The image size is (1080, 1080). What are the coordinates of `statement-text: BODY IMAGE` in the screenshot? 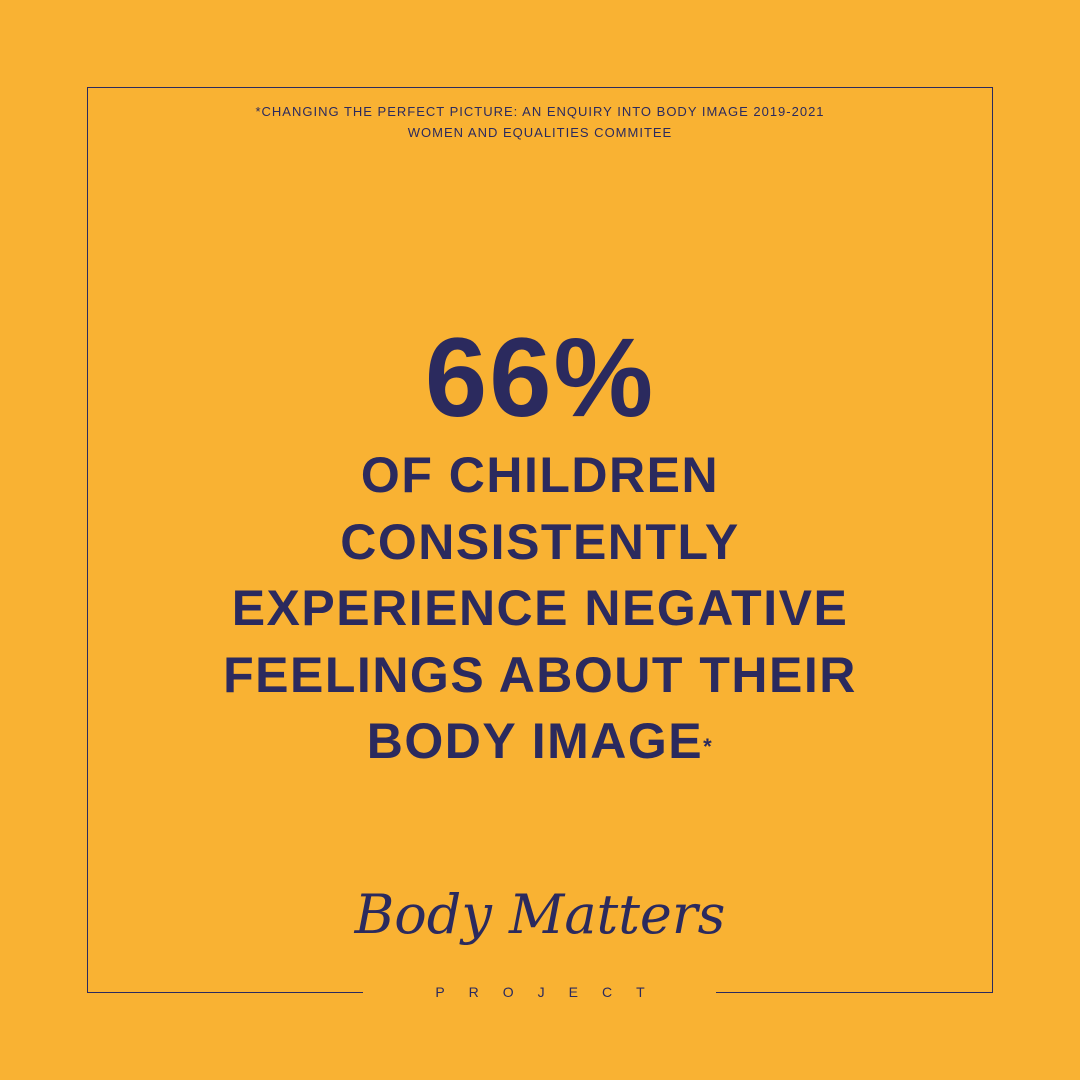 It's located at (535, 741).